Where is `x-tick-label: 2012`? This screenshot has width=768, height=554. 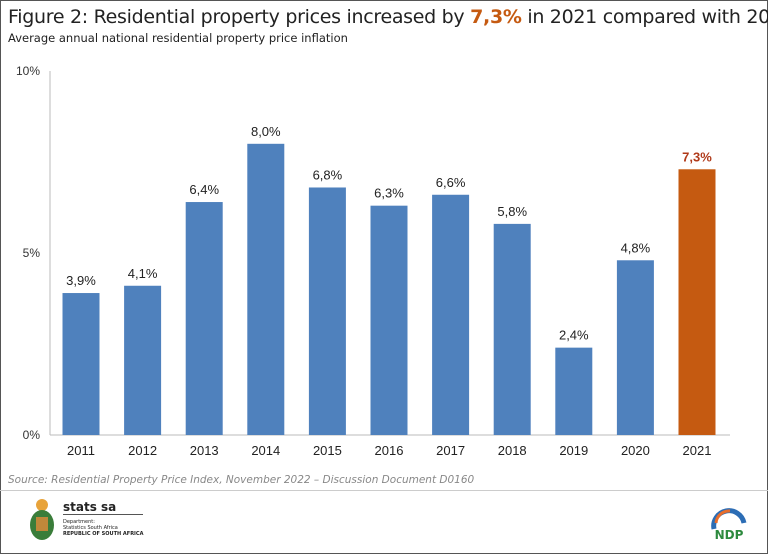 x-tick-label: 2012 is located at coordinates (142, 450).